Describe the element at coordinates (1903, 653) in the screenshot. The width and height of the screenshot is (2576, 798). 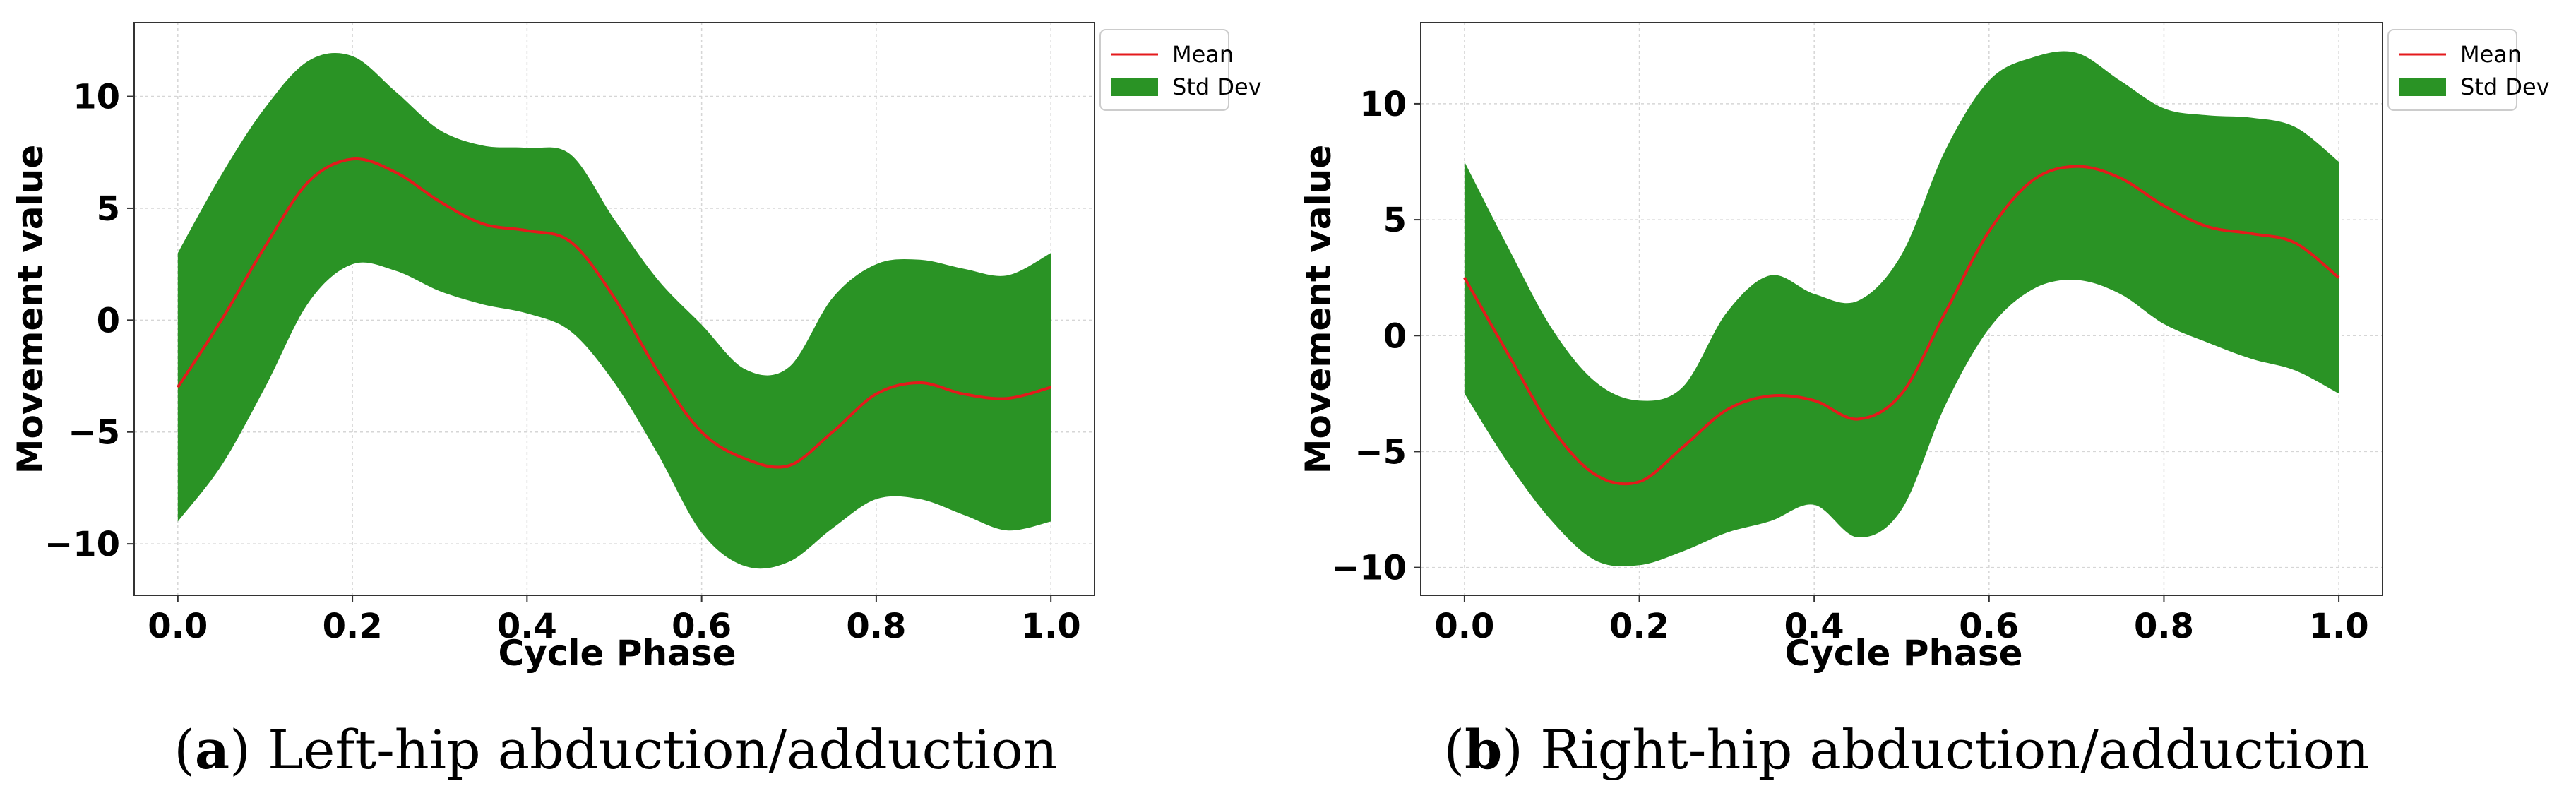
I see `x-axis-label-b: Cycle Phase` at that location.